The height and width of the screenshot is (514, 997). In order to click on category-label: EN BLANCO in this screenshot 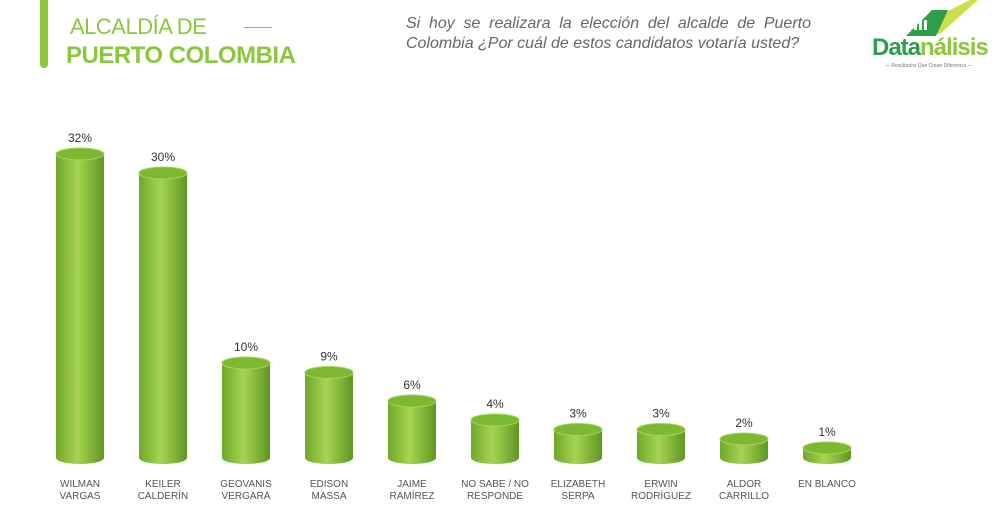, I will do `click(827, 484)`.